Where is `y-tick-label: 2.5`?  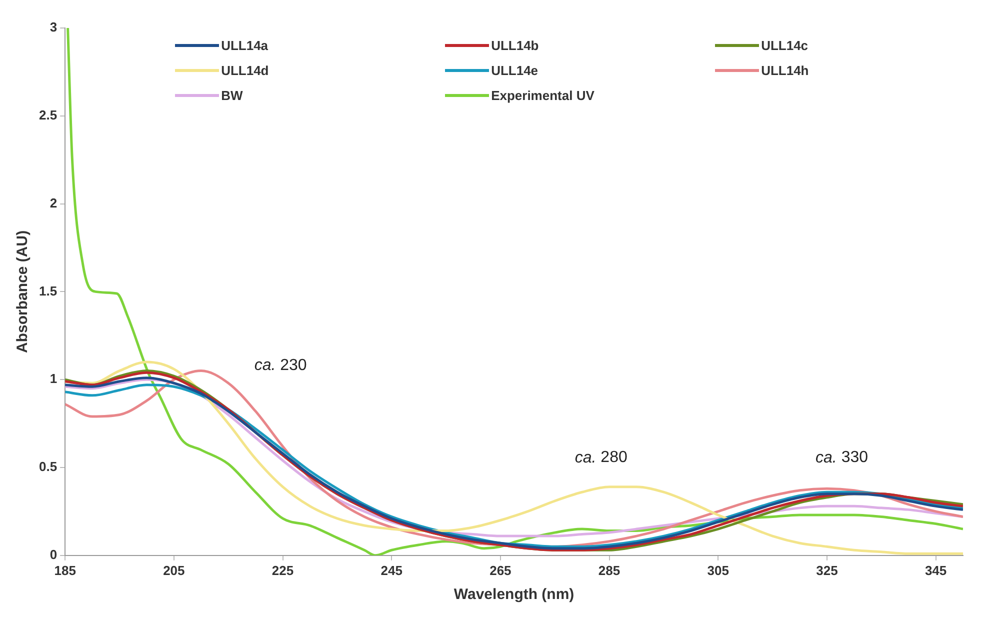
y-tick-label: 2.5 is located at coordinates (48, 114).